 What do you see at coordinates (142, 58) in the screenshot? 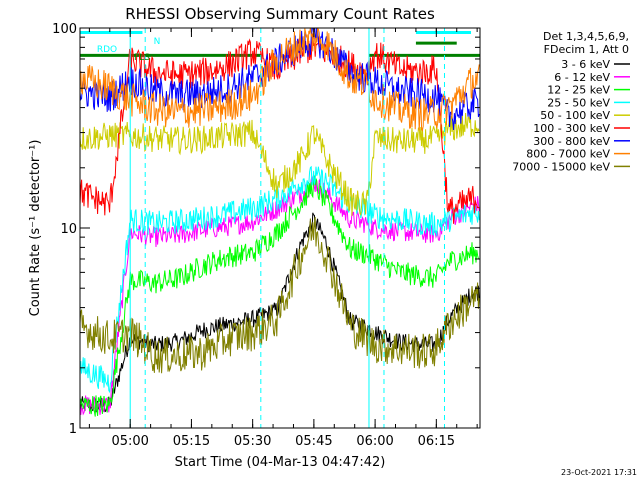
I see `flag-label-fls: FLS` at bounding box center [142, 58].